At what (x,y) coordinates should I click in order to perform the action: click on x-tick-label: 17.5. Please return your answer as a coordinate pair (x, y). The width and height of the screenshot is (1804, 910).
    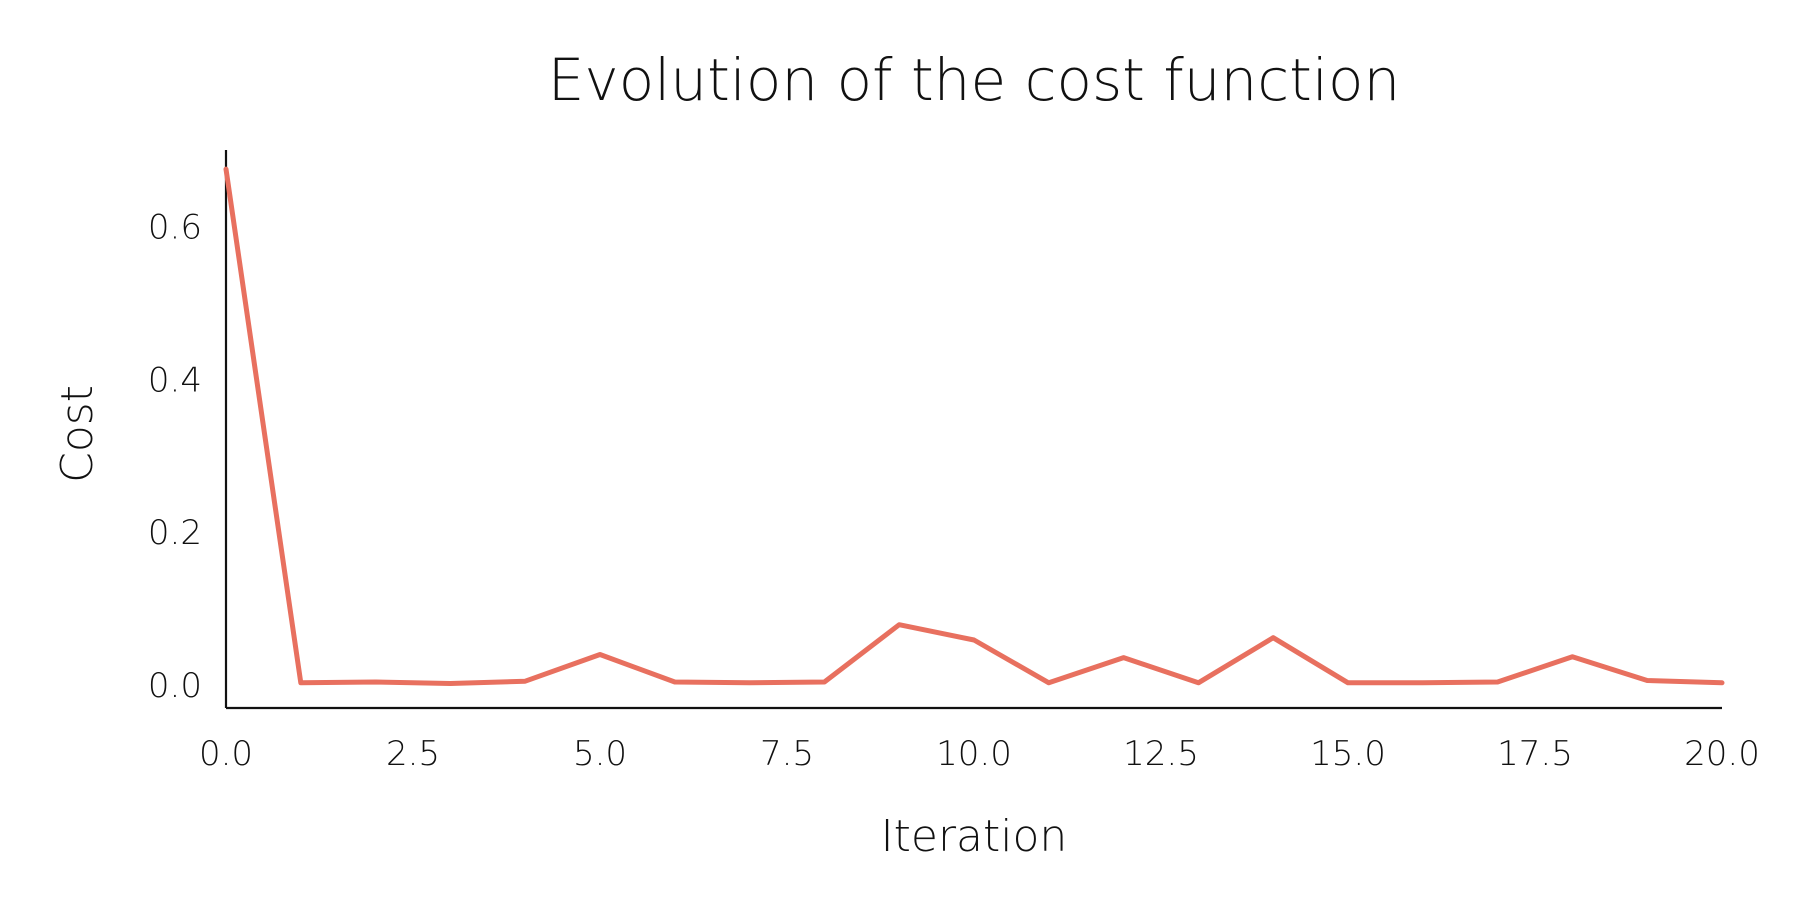
    Looking at the image, I should click on (1535, 754).